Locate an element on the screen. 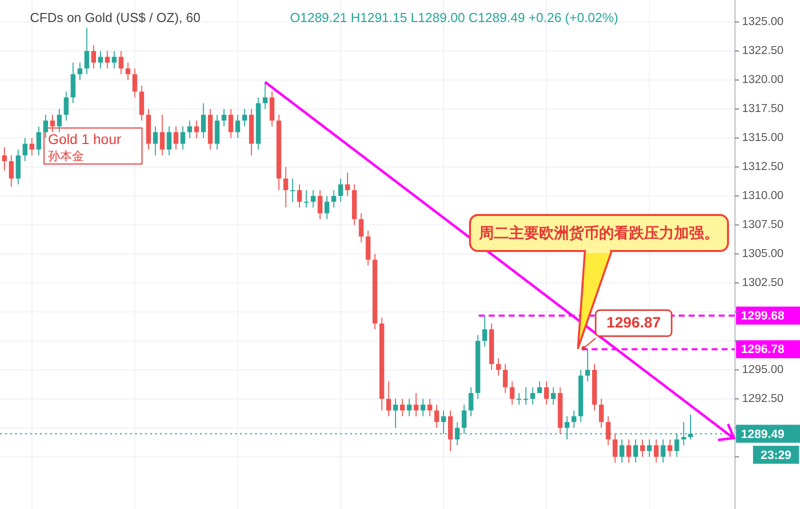 This screenshot has width=800, height=509. y-tick-label: 1305.00 is located at coordinates (763, 254).